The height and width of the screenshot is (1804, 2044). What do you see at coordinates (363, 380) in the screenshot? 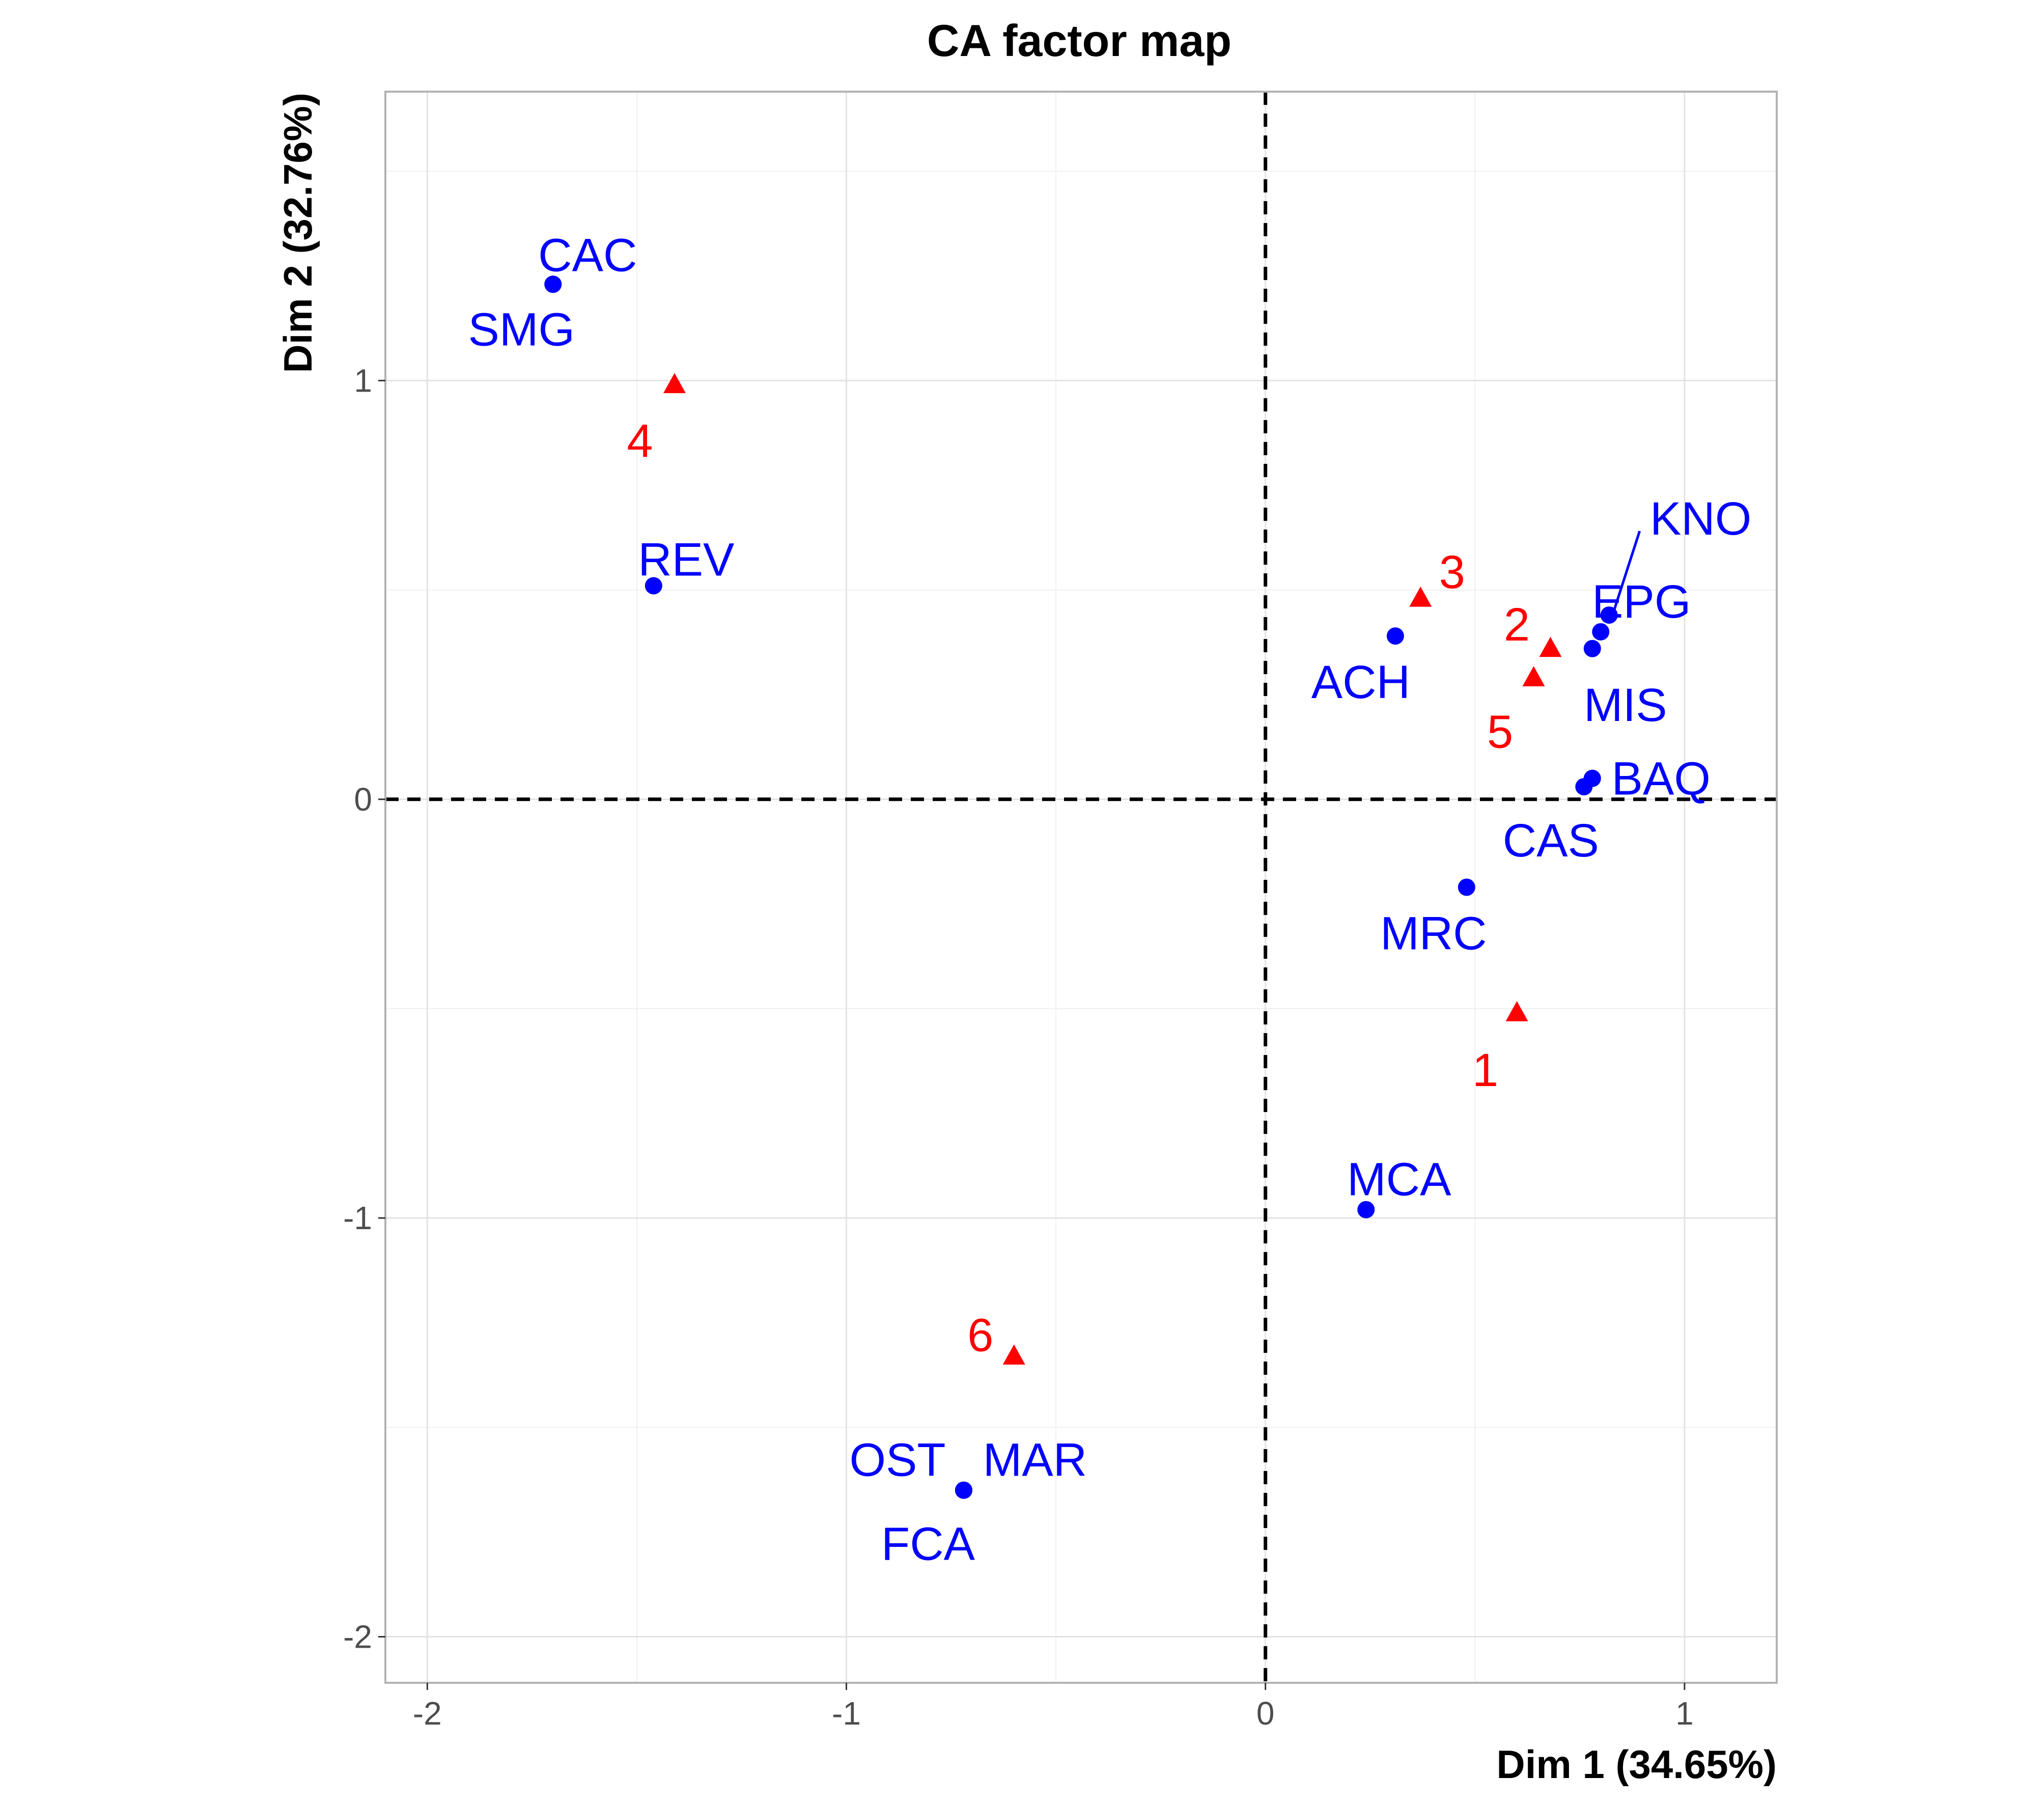
I see `y-tick-label: 1` at bounding box center [363, 380].